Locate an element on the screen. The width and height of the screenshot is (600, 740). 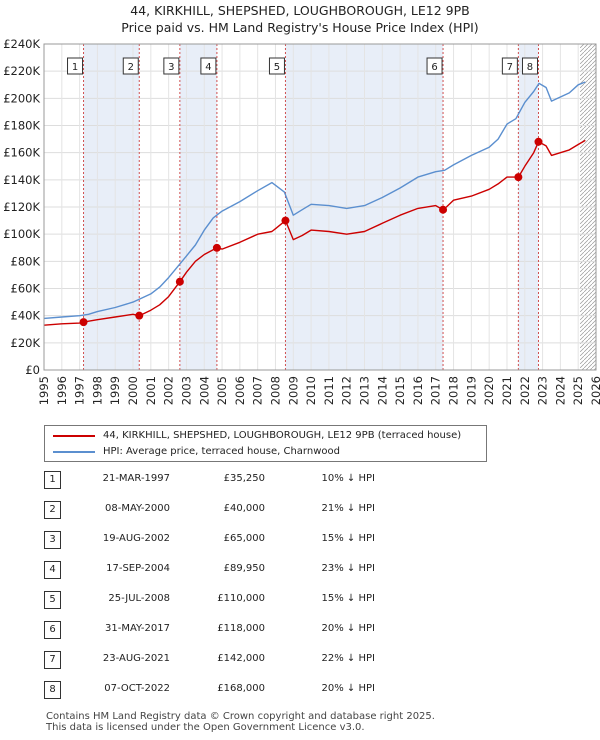
table-row: 6 31-MAY-2017 £118,000 20% ↓ HPI is located at coordinates (300, 630).